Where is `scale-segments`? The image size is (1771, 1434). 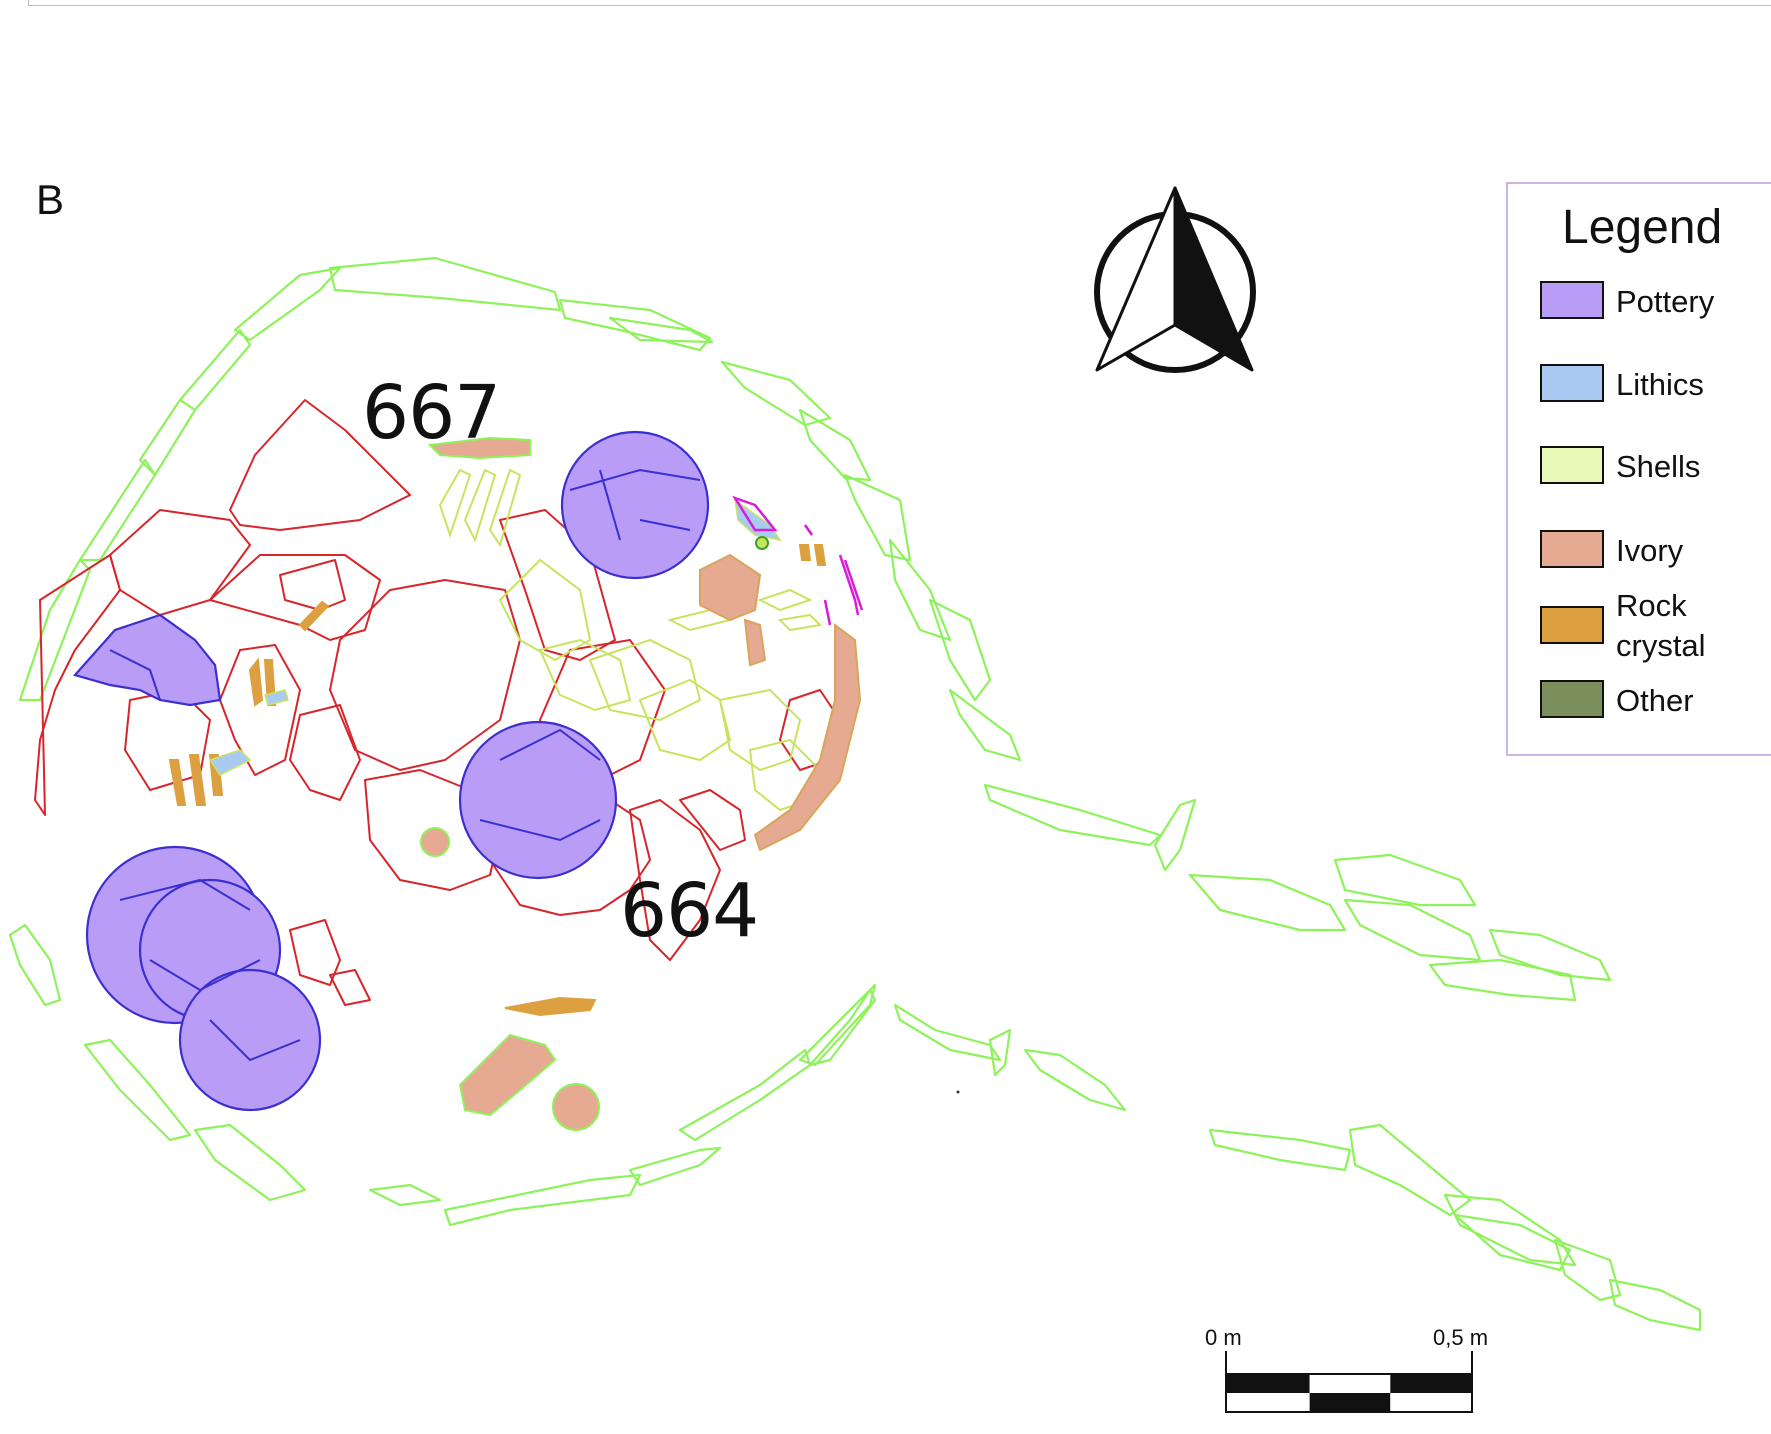 scale-segments is located at coordinates (1349, 1393).